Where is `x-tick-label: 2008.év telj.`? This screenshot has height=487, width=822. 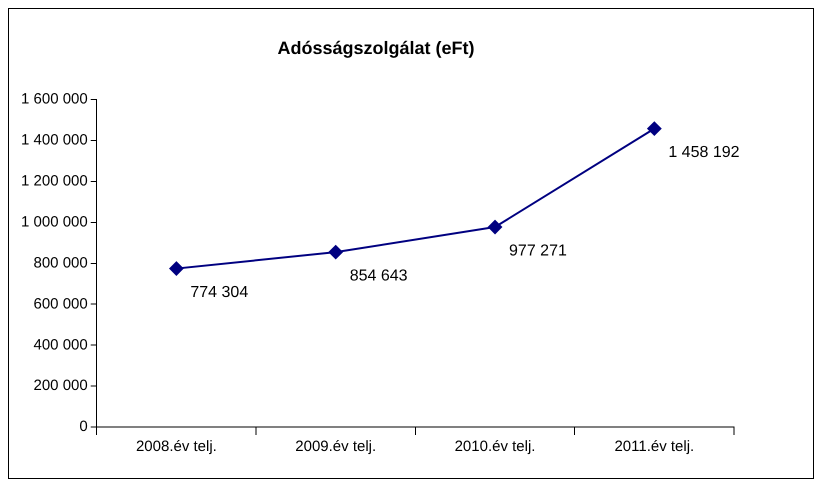 x-tick-label: 2008.év telj. is located at coordinates (176, 447).